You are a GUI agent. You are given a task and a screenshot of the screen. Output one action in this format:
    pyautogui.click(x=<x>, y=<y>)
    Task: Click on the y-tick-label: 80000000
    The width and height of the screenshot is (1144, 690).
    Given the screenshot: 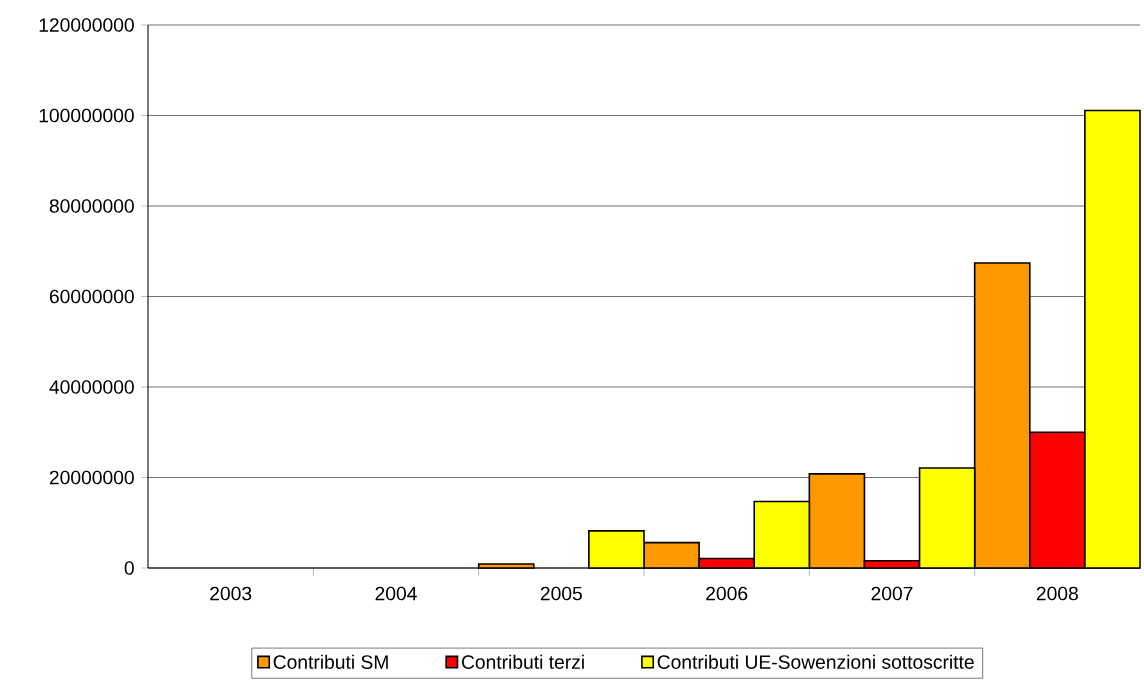 What is the action you would take?
    pyautogui.click(x=91, y=206)
    